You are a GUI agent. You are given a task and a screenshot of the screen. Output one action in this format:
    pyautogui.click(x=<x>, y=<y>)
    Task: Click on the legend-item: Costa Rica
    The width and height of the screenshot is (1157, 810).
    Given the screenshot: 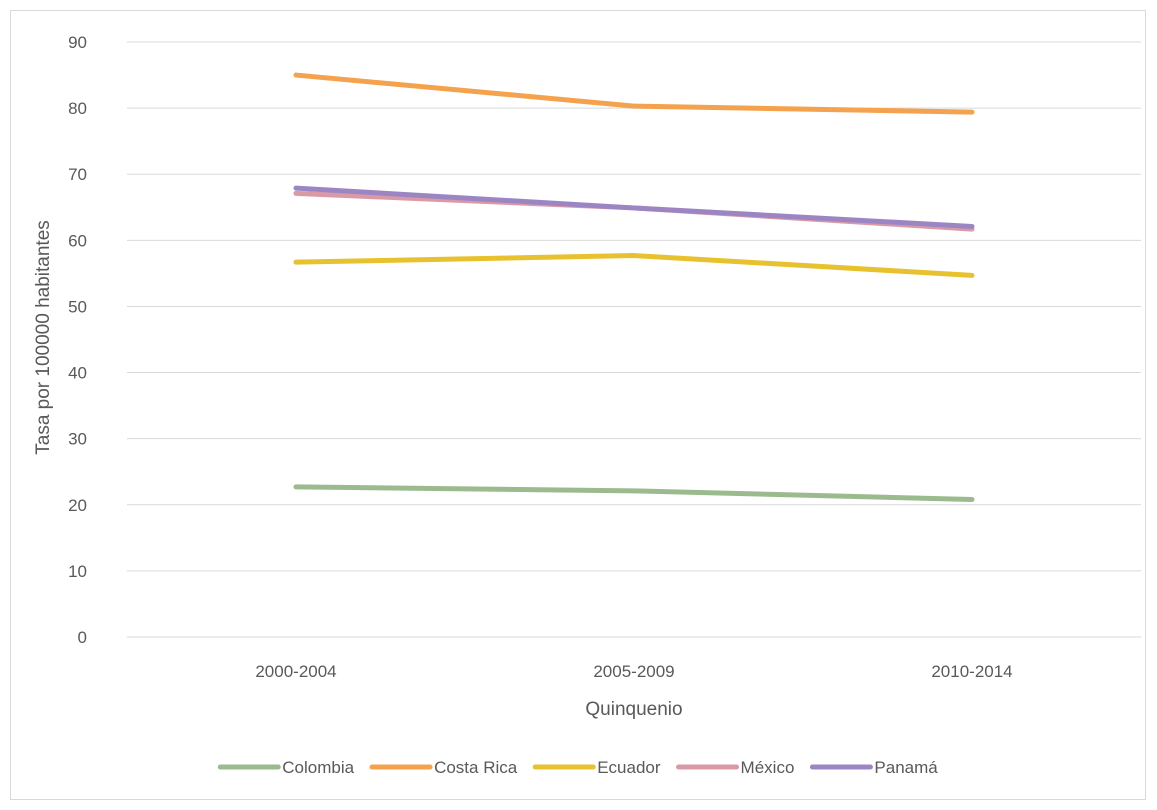 What is the action you would take?
    pyautogui.click(x=443, y=767)
    